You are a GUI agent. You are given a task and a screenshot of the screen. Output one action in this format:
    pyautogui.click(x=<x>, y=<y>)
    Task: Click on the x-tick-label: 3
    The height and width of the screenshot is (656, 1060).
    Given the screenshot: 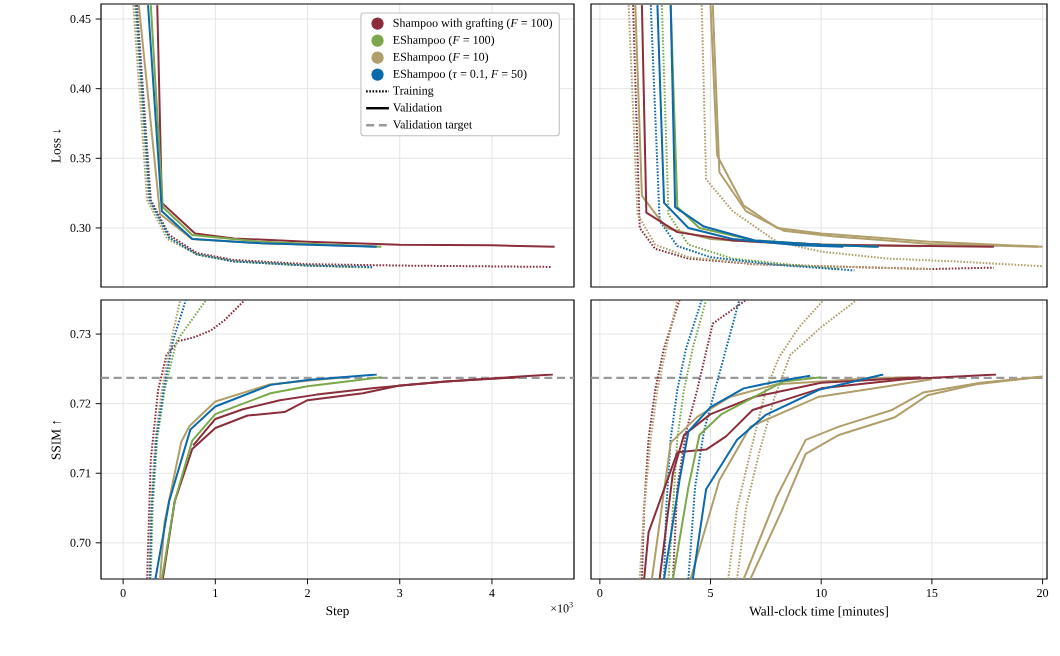 What is the action you would take?
    pyautogui.click(x=400, y=593)
    